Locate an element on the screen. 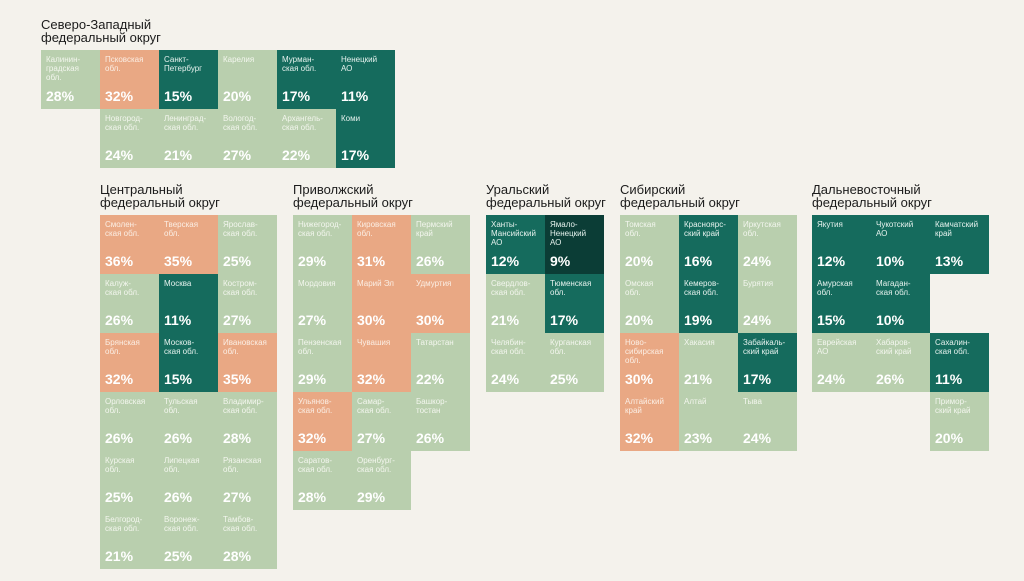 The height and width of the screenshot is (581, 1024). region-tile: Ивановская обл. 35% is located at coordinates (247, 362).